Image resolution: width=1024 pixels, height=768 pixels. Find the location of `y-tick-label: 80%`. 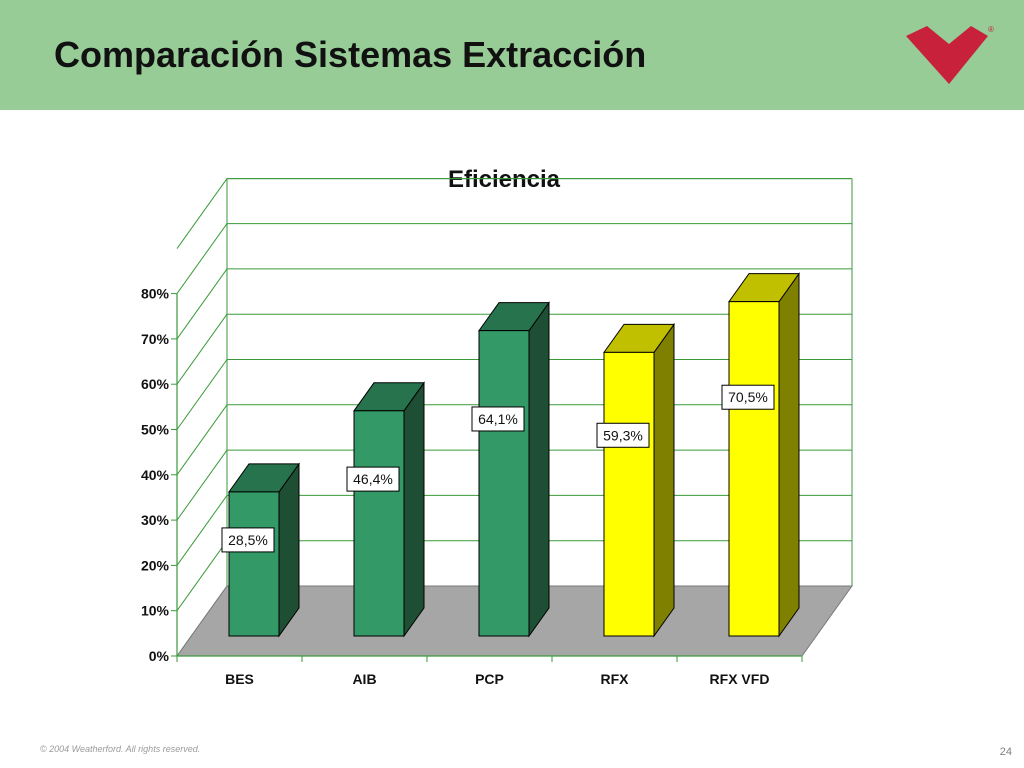

y-tick-label: 80% is located at coordinates (155, 294).